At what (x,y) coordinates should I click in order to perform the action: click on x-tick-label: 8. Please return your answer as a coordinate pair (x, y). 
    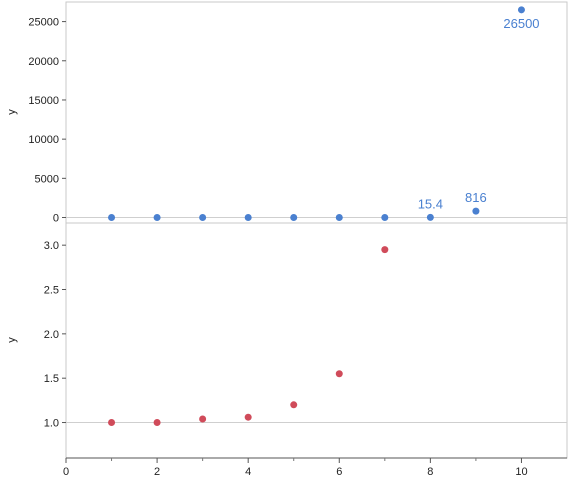
    Looking at the image, I should click on (430, 472).